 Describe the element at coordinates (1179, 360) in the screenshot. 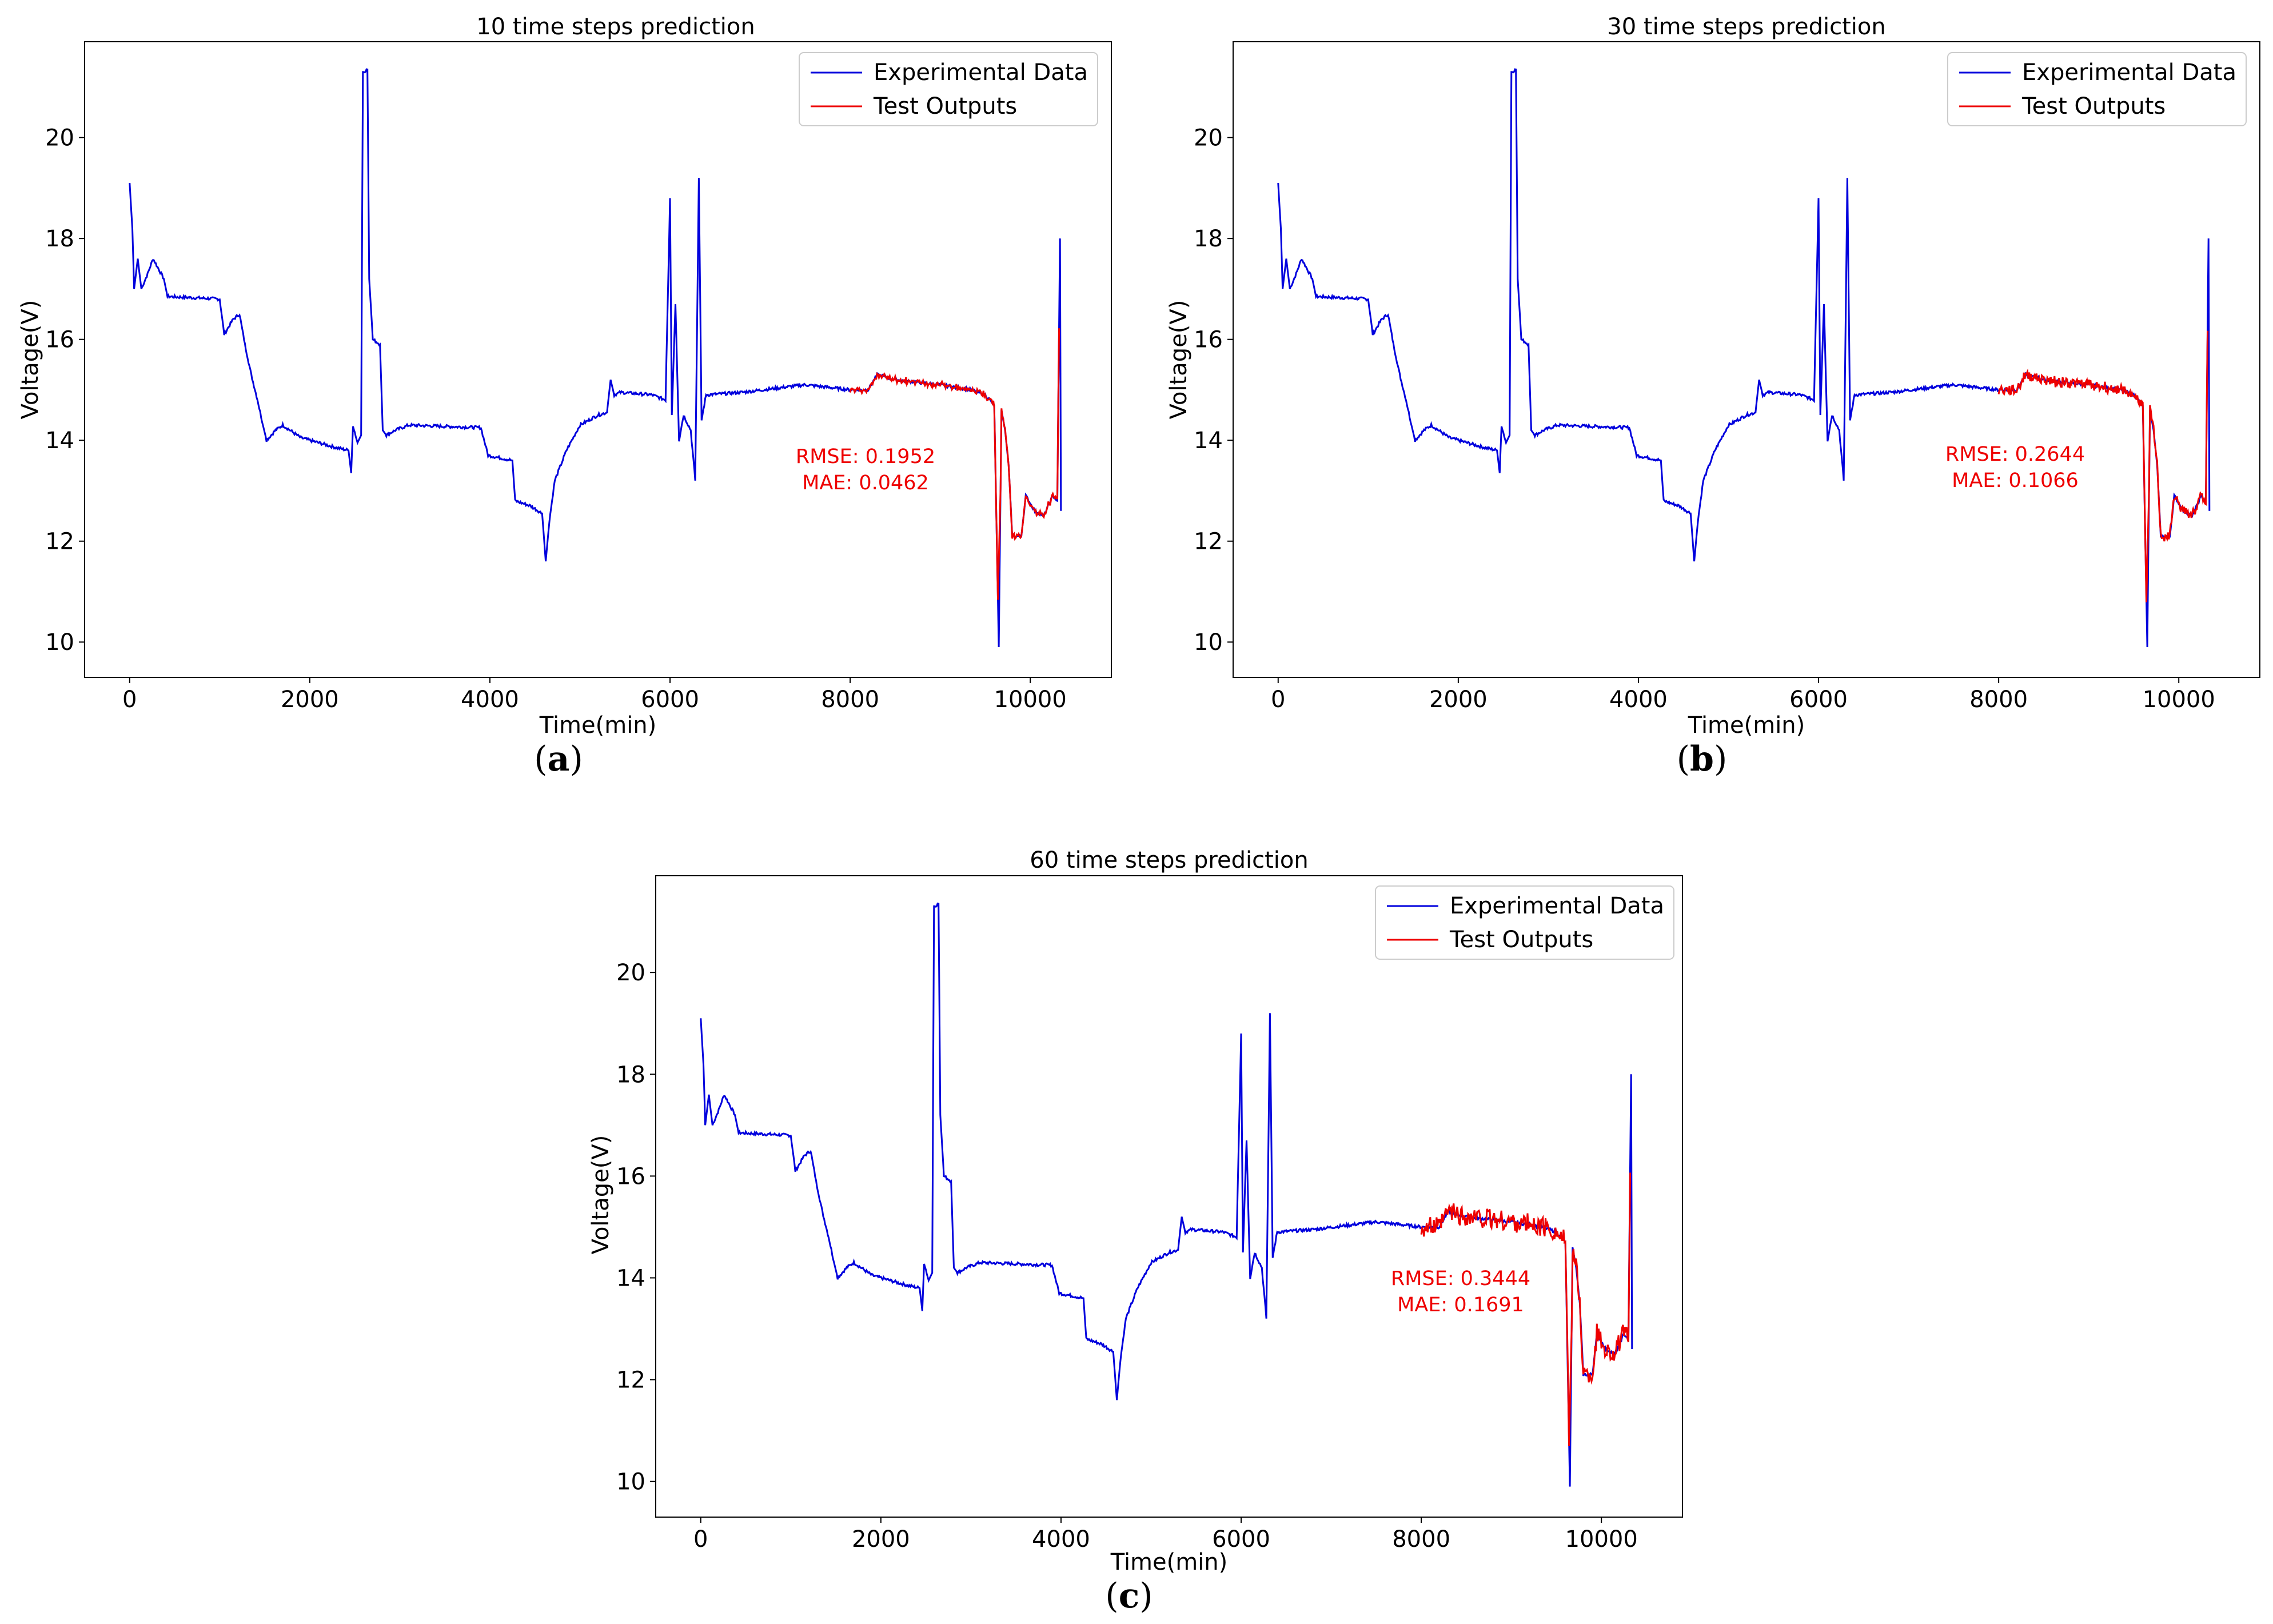

I see `panel-b-y-axis-label: Voltage(V)` at that location.